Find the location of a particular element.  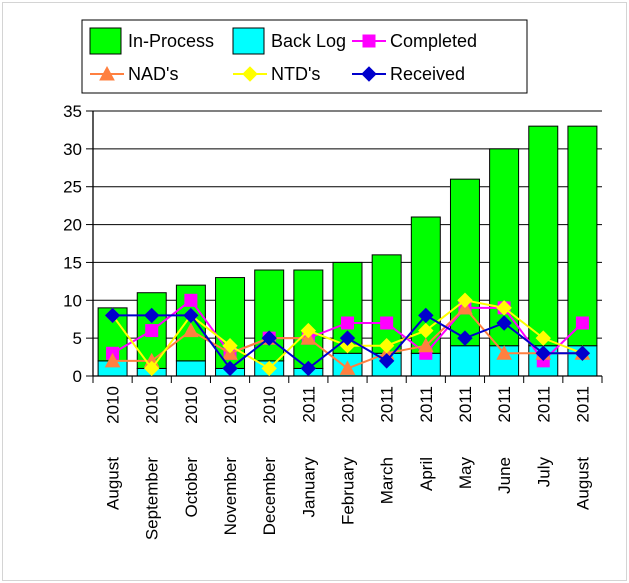

x-tick-label-month: February is located at coordinates (348, 491).